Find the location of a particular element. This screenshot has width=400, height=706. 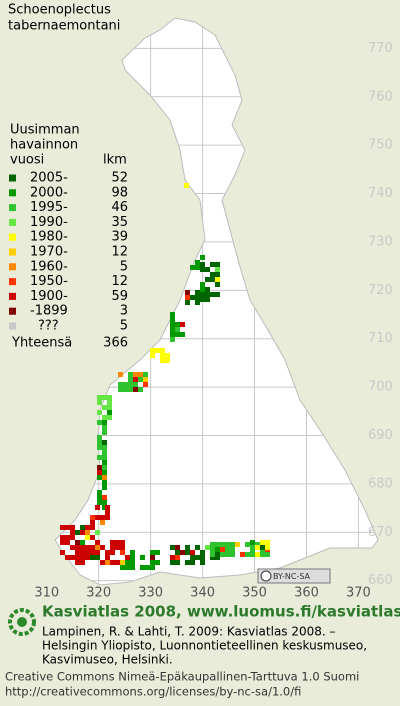

legend-count: 5 is located at coordinates (124, 326).